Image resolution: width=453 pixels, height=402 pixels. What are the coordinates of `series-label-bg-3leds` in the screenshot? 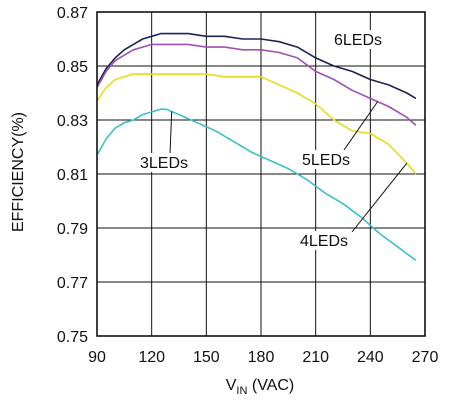 It's located at (164, 162).